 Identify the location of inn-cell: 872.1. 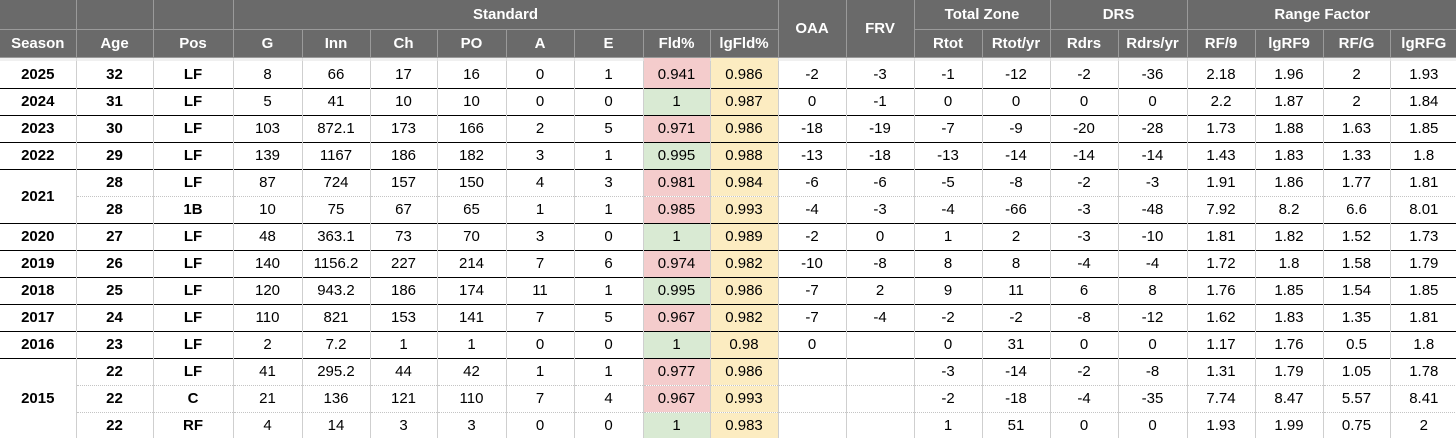
(336, 128).